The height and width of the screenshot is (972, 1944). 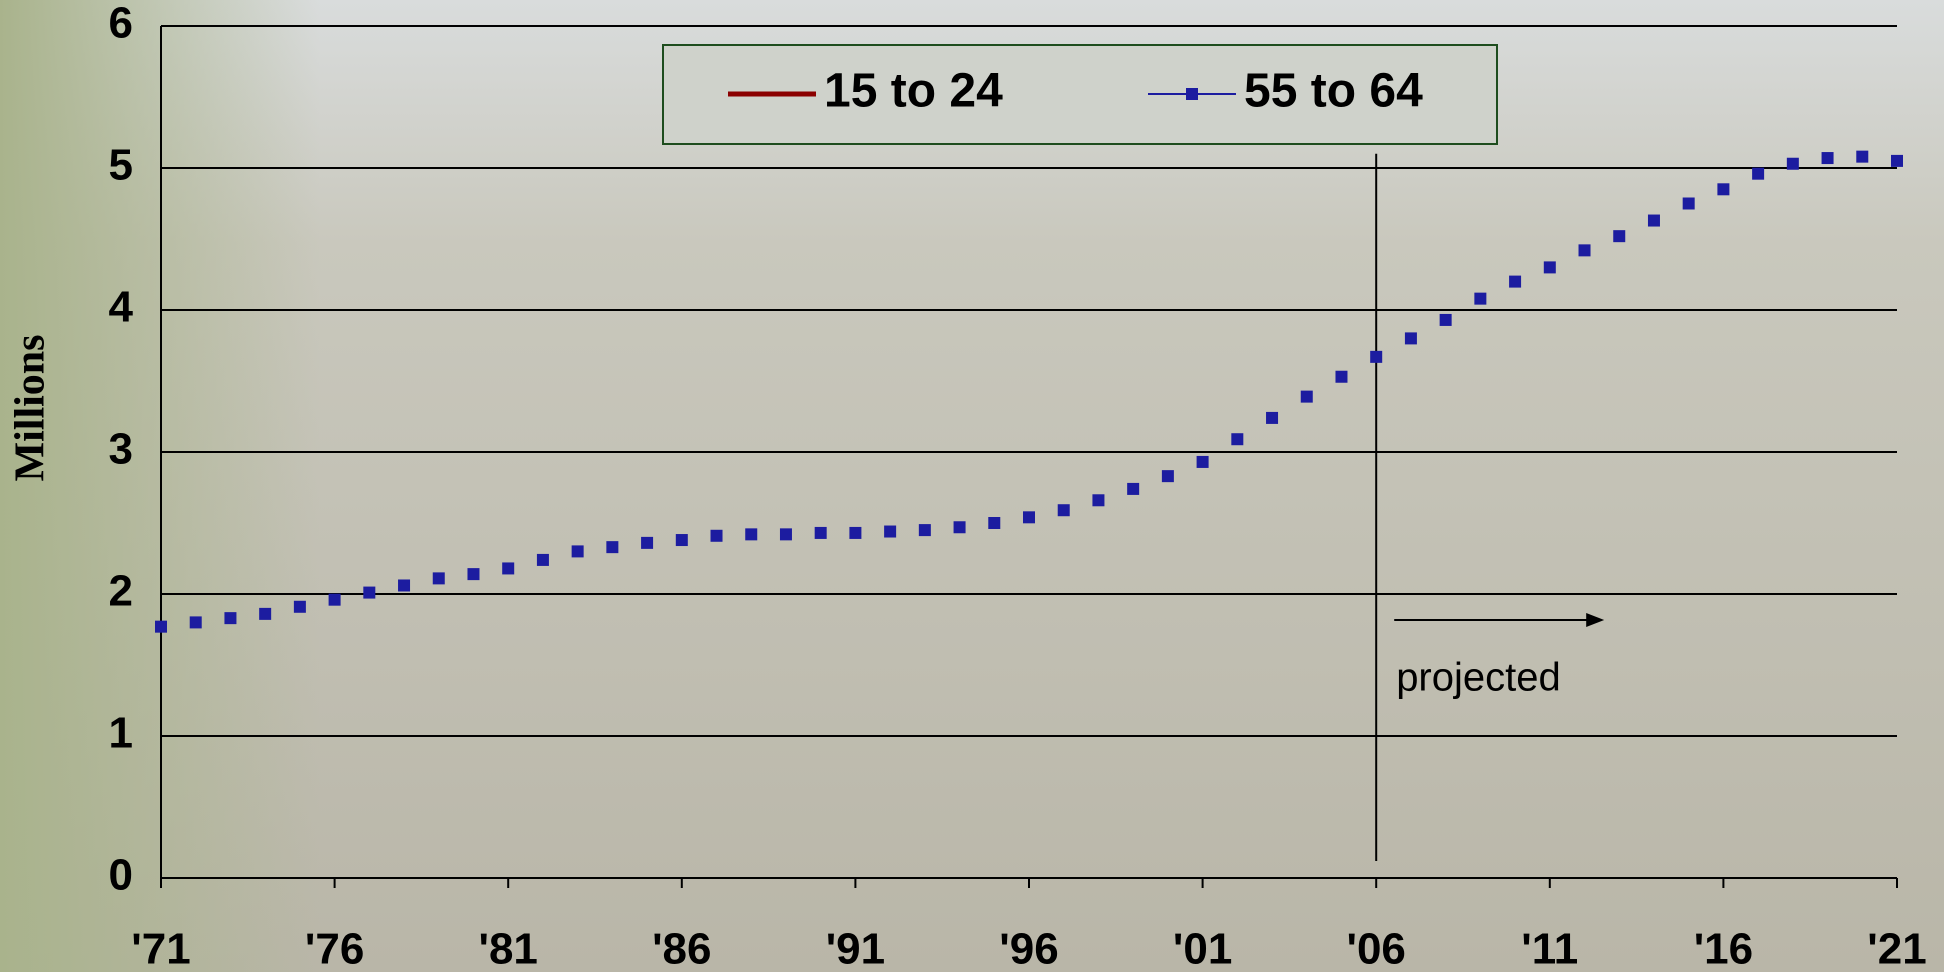 What do you see at coordinates (121, 591) in the screenshot?
I see `y-tick-label: 2` at bounding box center [121, 591].